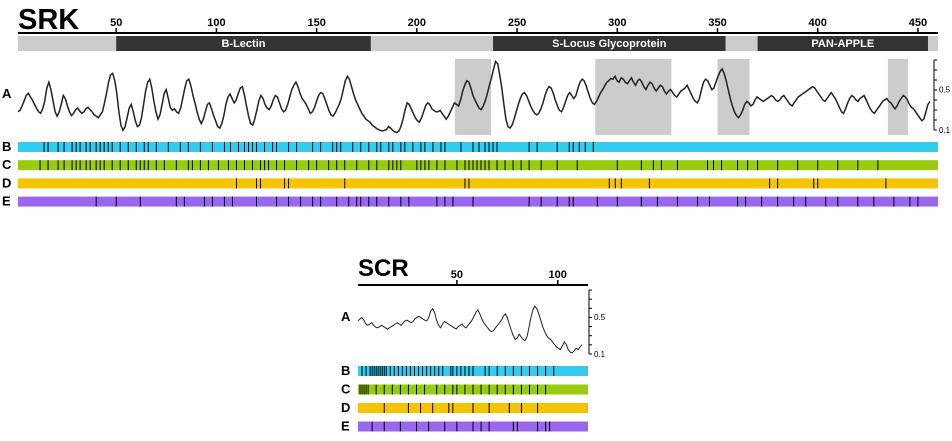 The height and width of the screenshot is (441, 952). I want to click on srk-row-label-E: E, so click(6, 201).